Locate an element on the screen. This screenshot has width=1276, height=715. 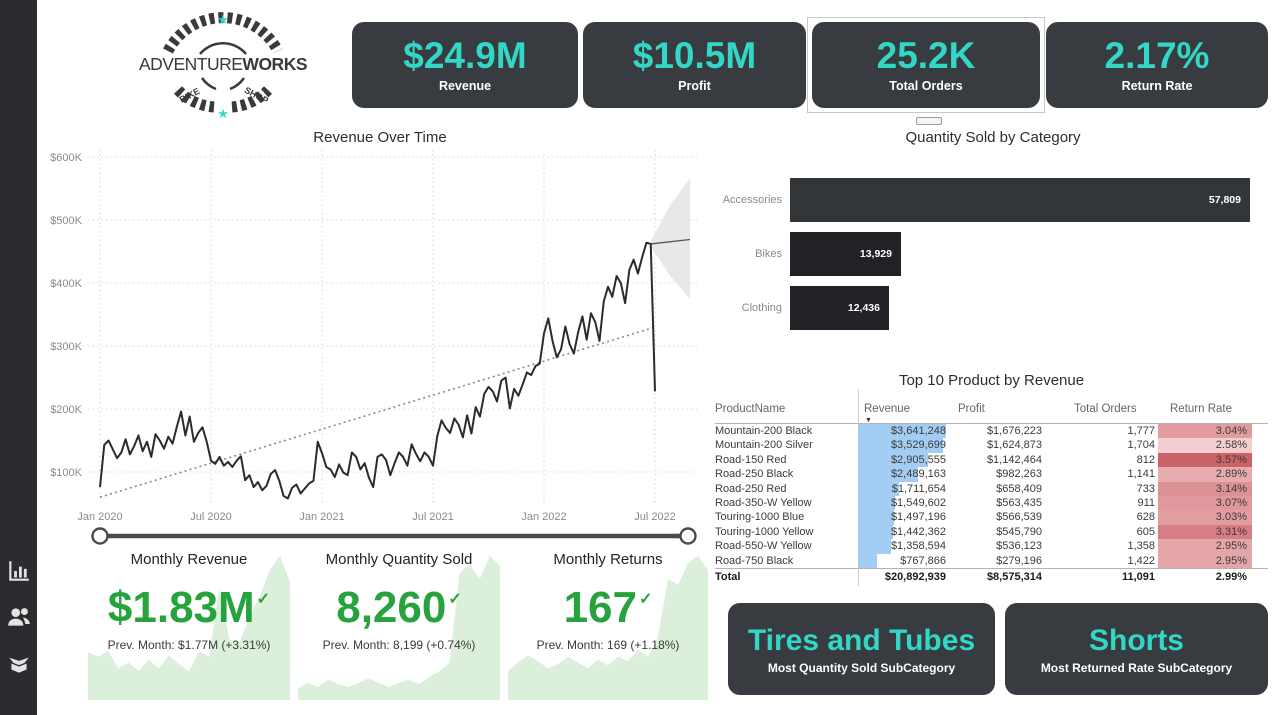
cell-profit: $1,142,464 is located at coordinates (1014, 459).